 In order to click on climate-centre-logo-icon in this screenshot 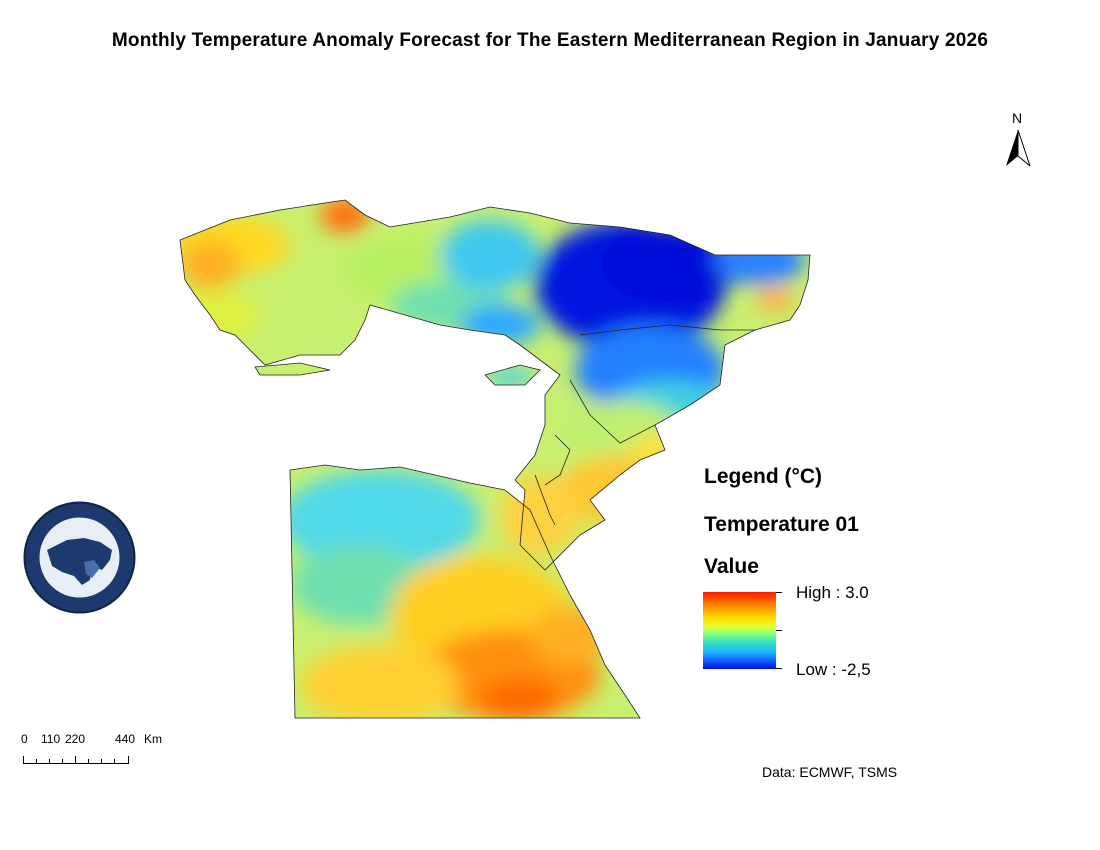, I will do `click(79, 557)`.